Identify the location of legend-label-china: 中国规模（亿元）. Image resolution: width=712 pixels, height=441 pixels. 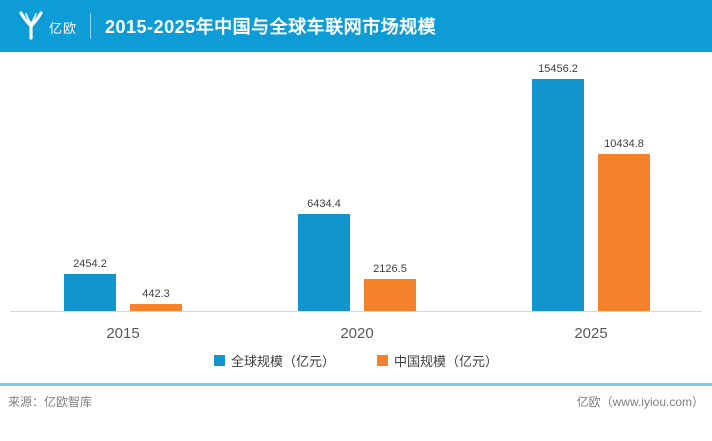
(446, 361).